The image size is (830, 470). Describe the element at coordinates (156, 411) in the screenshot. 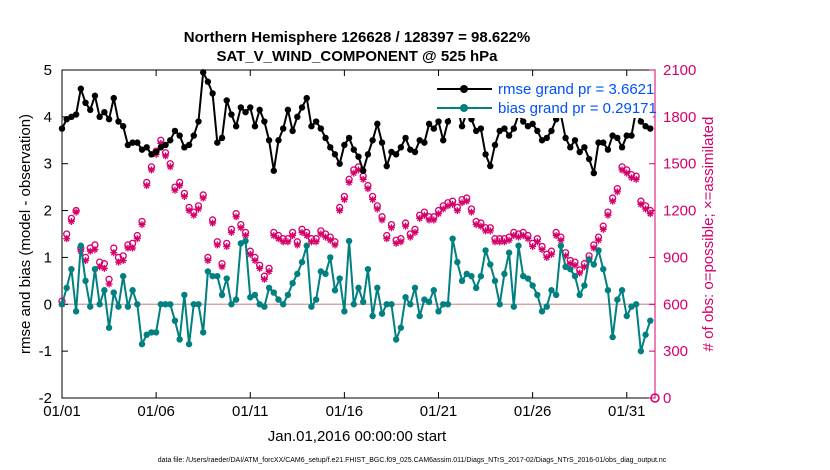

I see `x-tick-label: 01/06` at that location.